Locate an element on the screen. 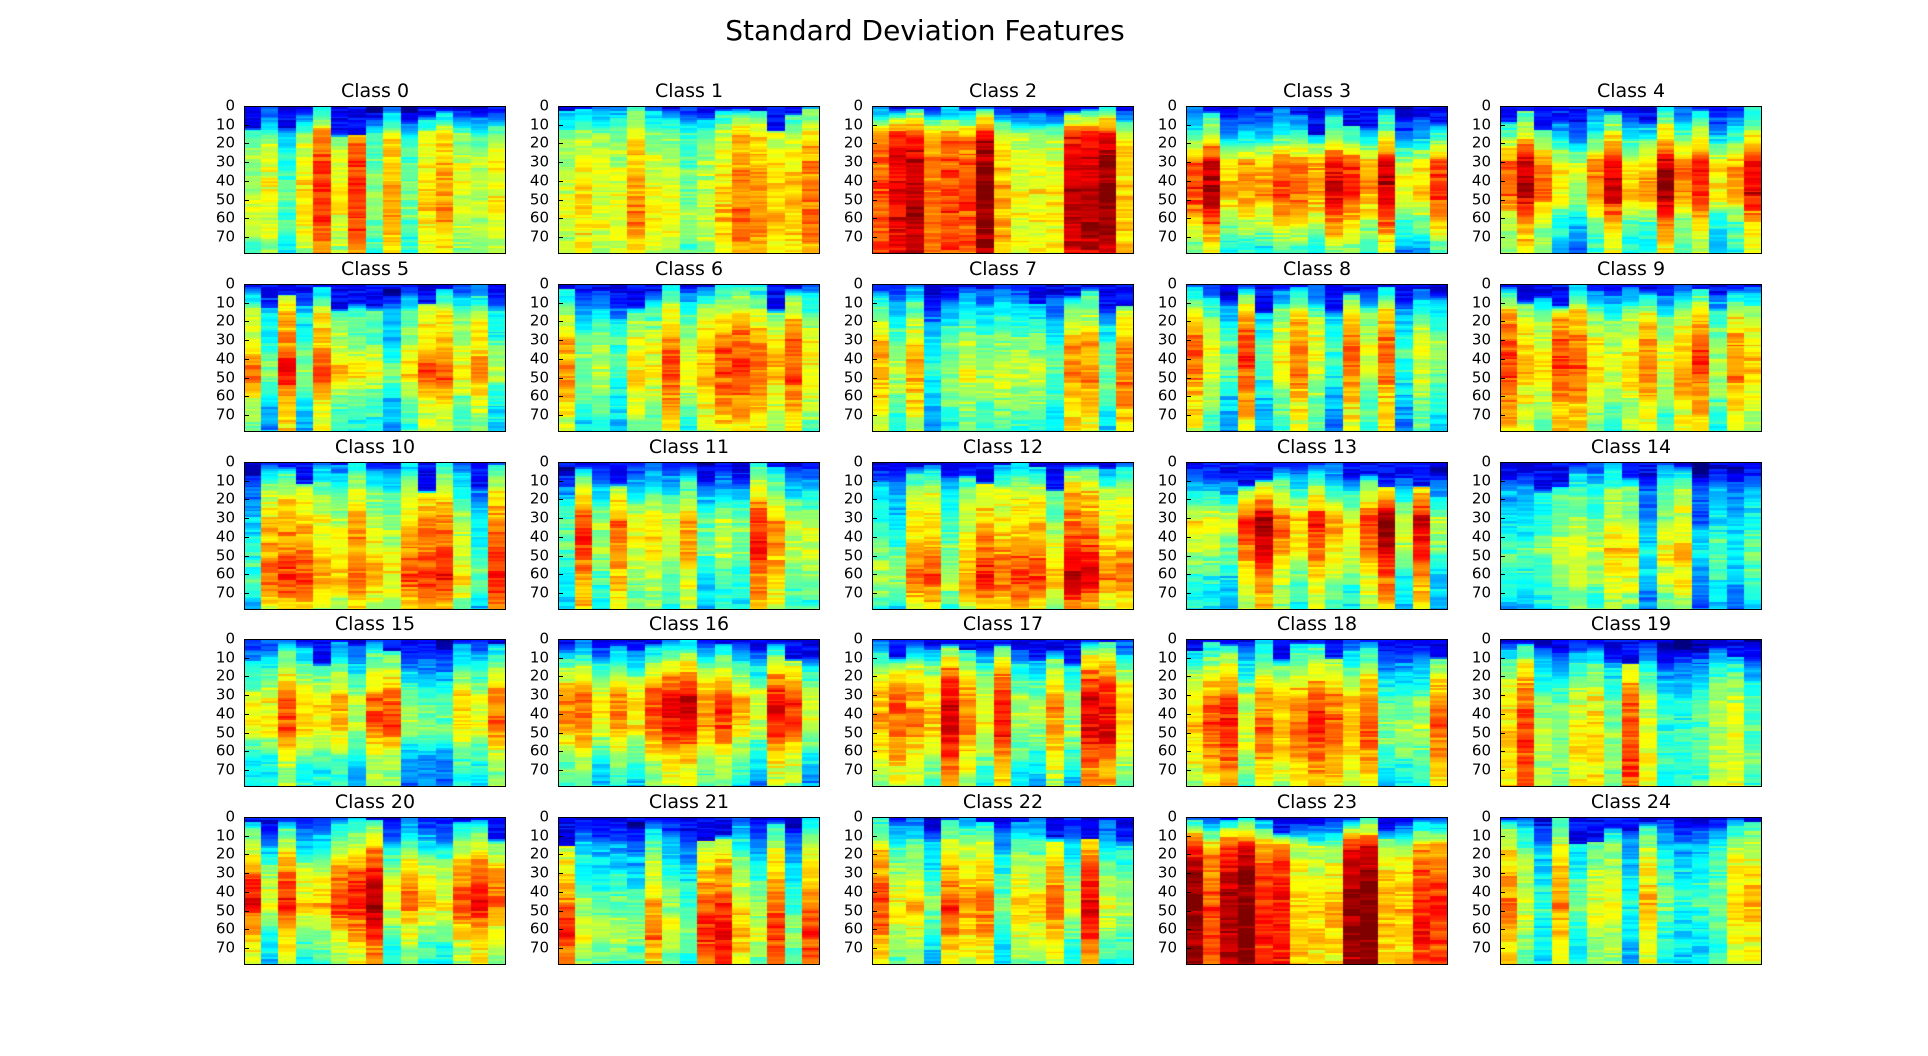 Image resolution: width=1928 pixels, height=1056 pixels. heatmap-panel: Class 2 0 10 20 30 40 50 60 70 is located at coordinates (989, 167).